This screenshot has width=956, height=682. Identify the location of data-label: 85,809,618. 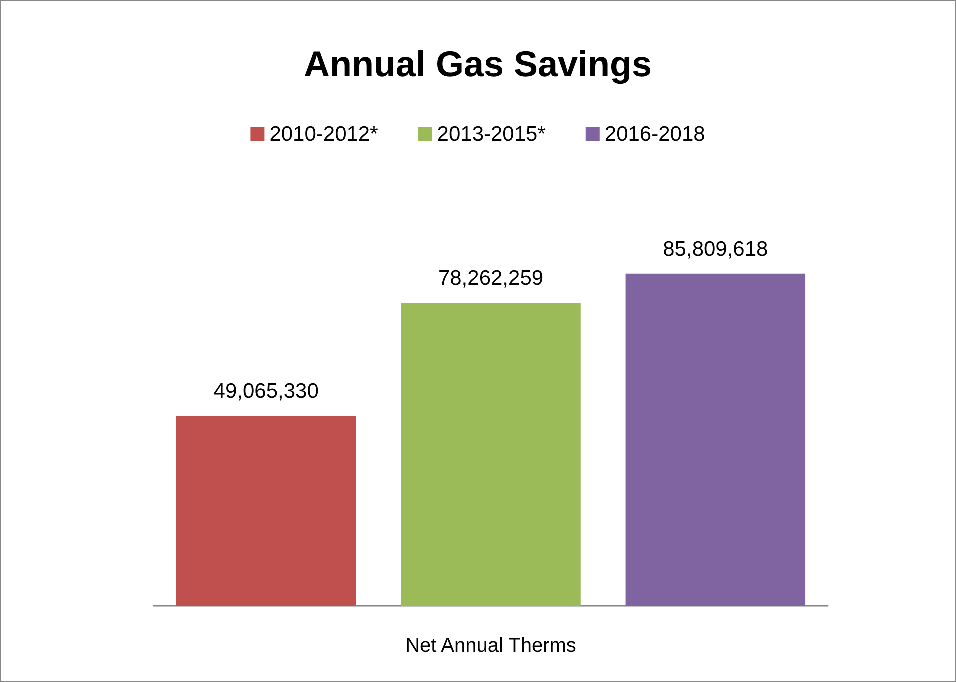
(715, 249).